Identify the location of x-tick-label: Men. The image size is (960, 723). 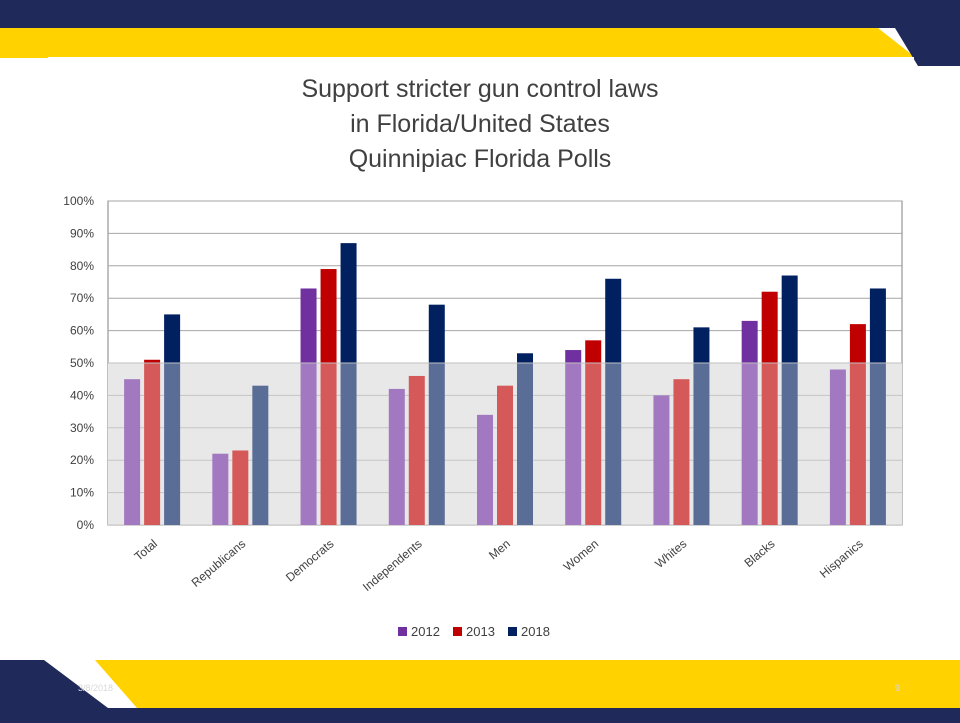
(499, 550).